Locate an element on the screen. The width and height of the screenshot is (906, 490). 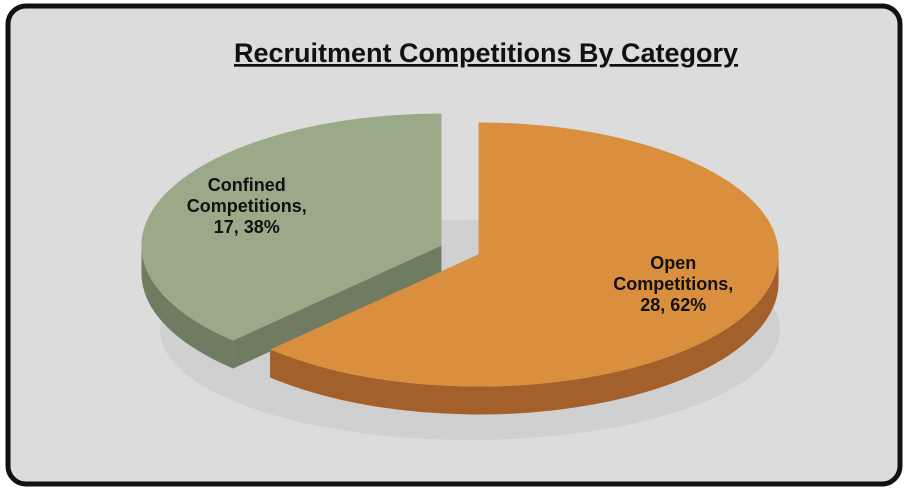
data-label: Open Competitions, 28, 62% is located at coordinates (673, 284).